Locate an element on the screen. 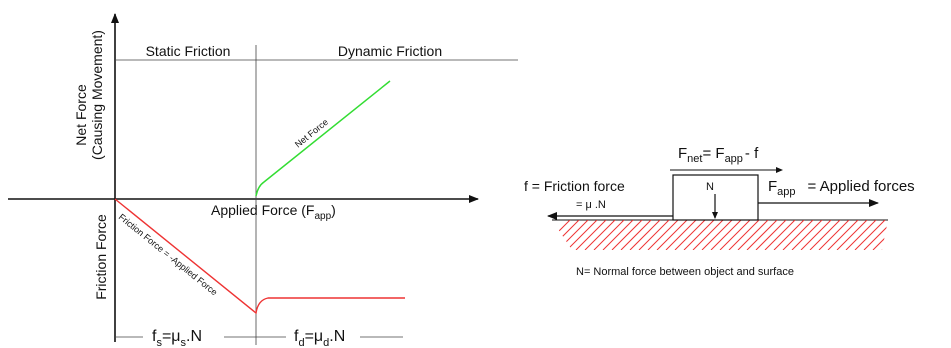 This screenshot has width=951, height=348. block-label: N is located at coordinates (710, 187).